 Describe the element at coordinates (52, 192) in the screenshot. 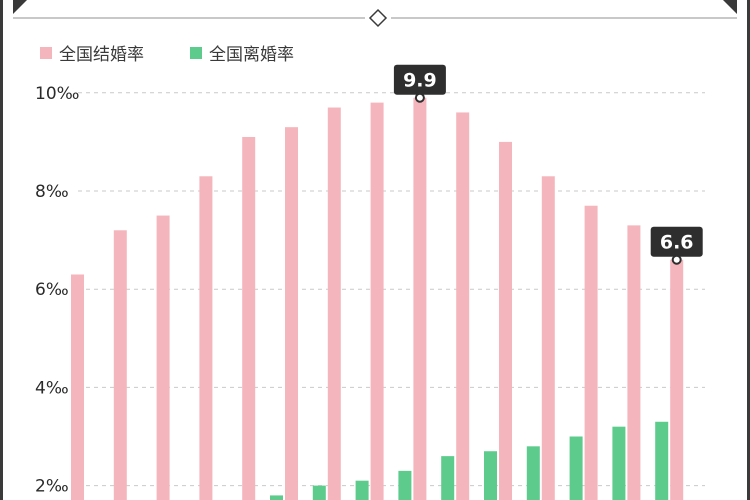

I see `y-tick-label: 8‰` at that location.